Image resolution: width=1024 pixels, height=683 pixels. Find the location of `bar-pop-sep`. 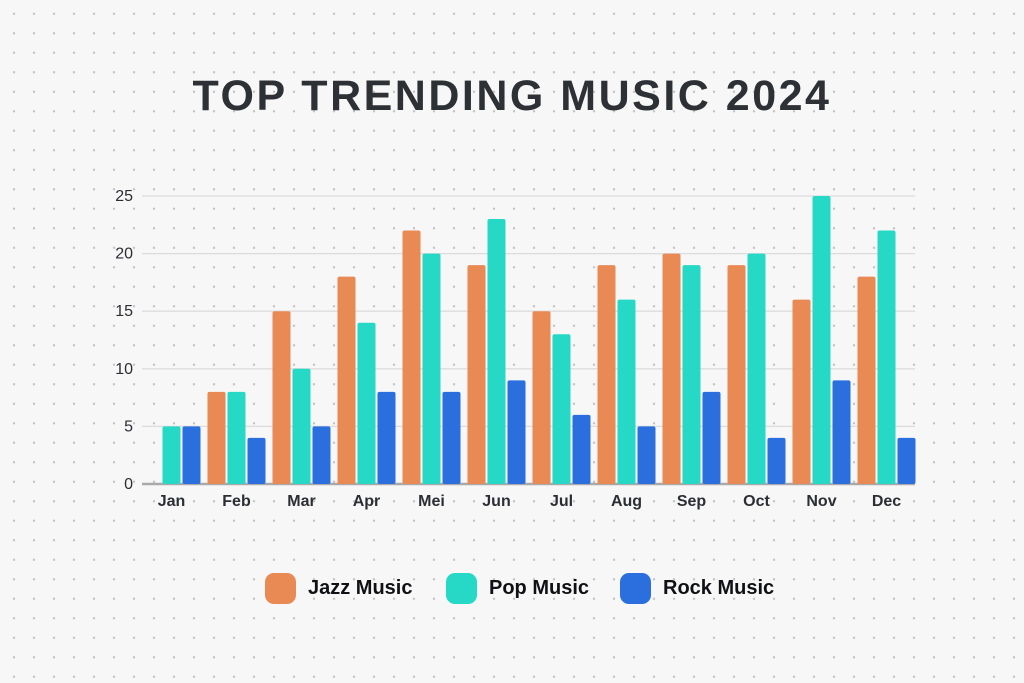

bar-pop-sep is located at coordinates (691, 374).